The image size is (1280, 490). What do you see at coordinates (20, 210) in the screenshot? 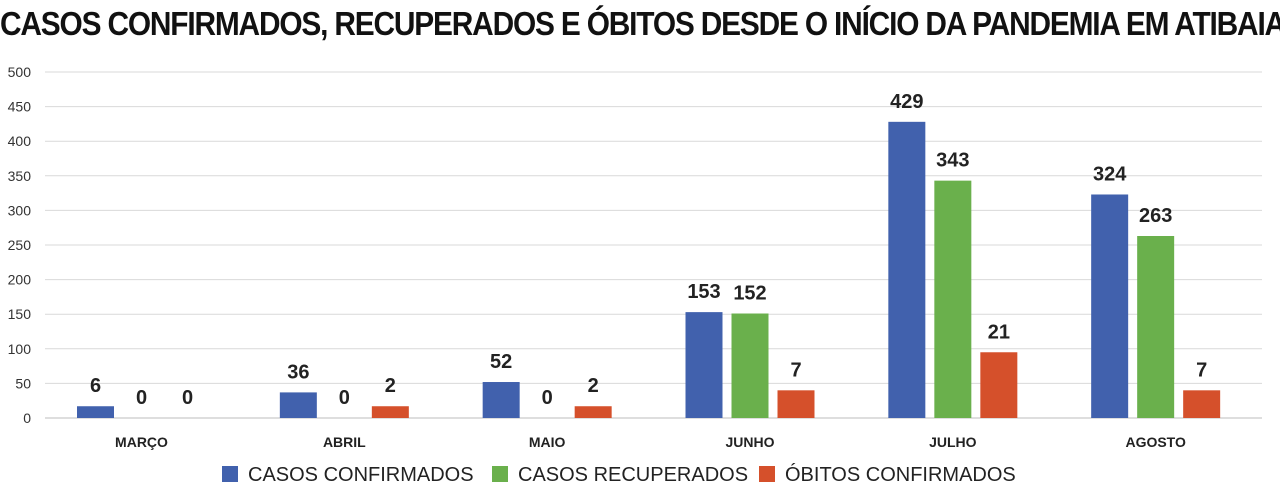
I see `y-tick-label: 300` at bounding box center [20, 210].